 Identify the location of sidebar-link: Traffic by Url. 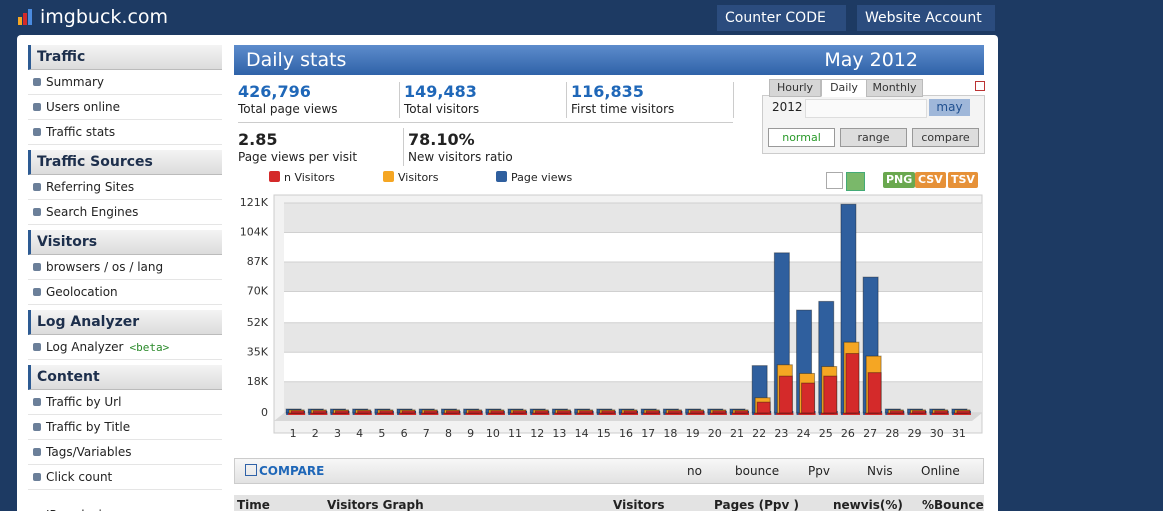
(125, 402).